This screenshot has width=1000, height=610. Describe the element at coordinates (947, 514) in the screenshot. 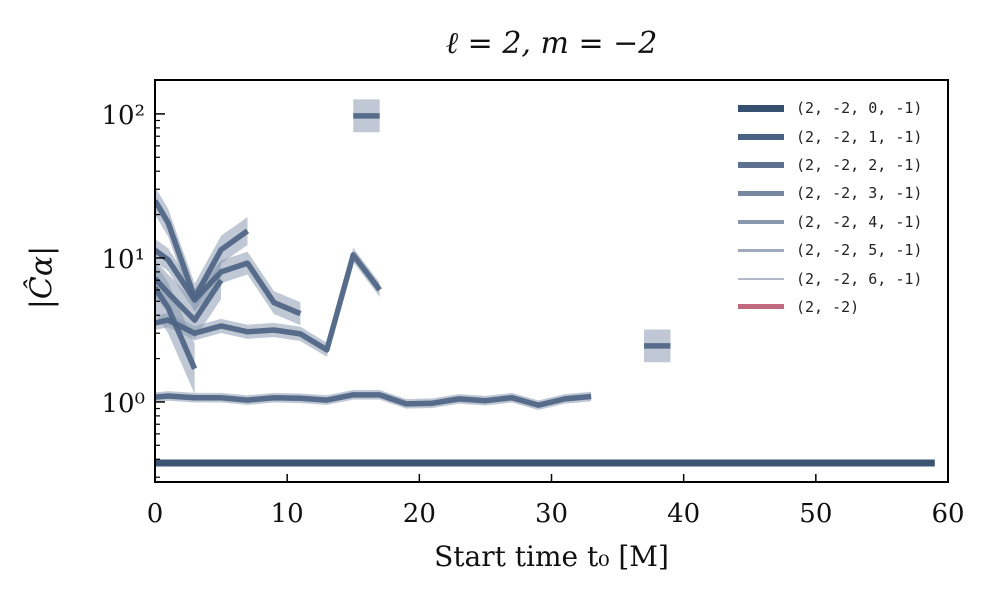

I see `x-tick-label: 60` at that location.